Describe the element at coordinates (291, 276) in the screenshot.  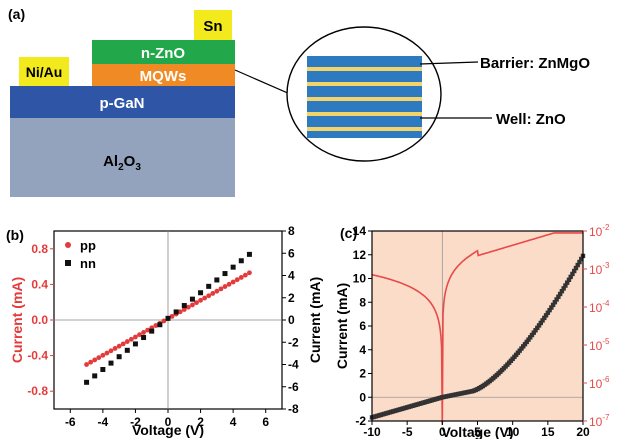
I see `y-right-tick-label: 4` at that location.